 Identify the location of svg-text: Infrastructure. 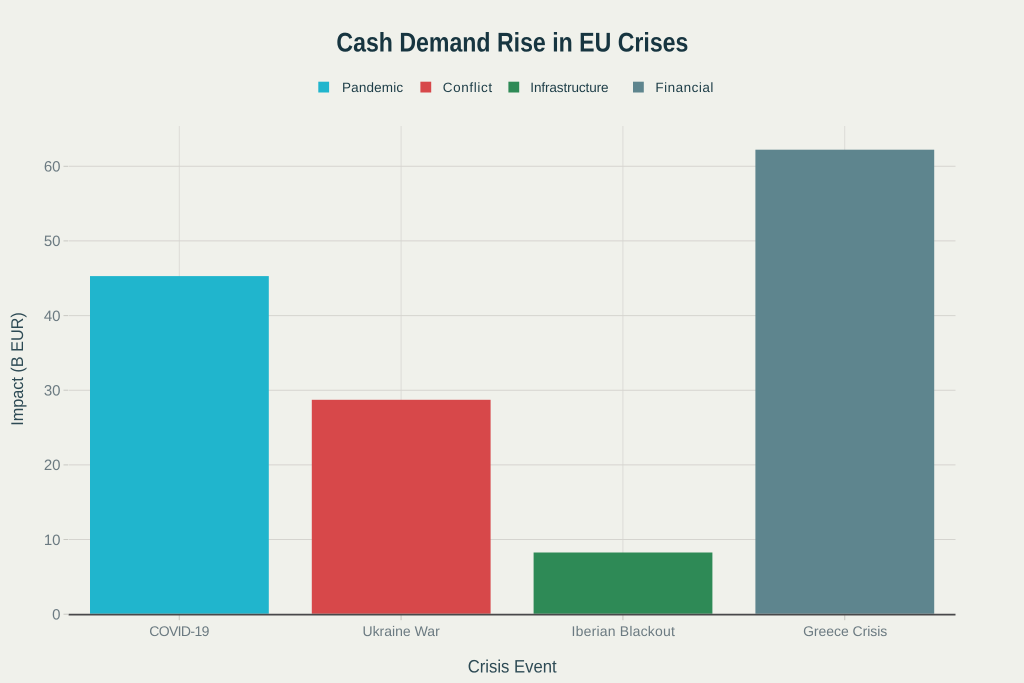
(569, 87).